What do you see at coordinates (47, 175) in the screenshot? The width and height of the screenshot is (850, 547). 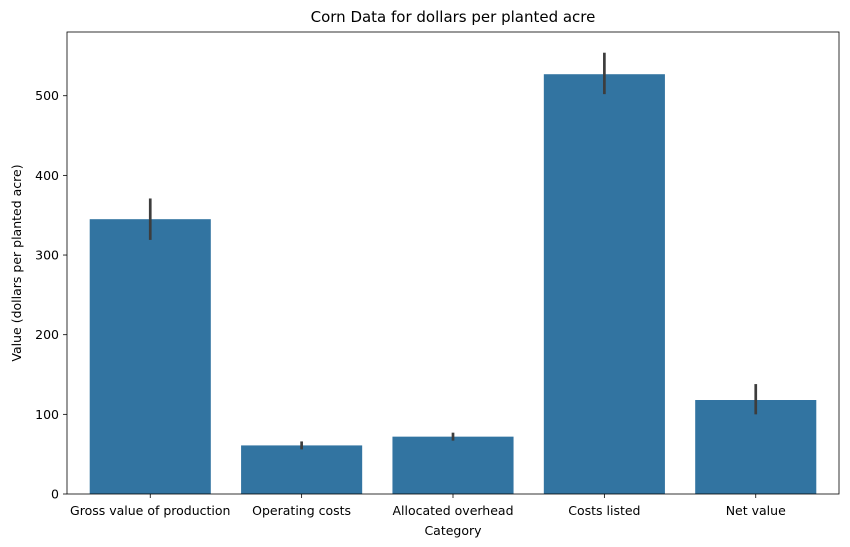 I see `y-tick-label: 400` at bounding box center [47, 175].